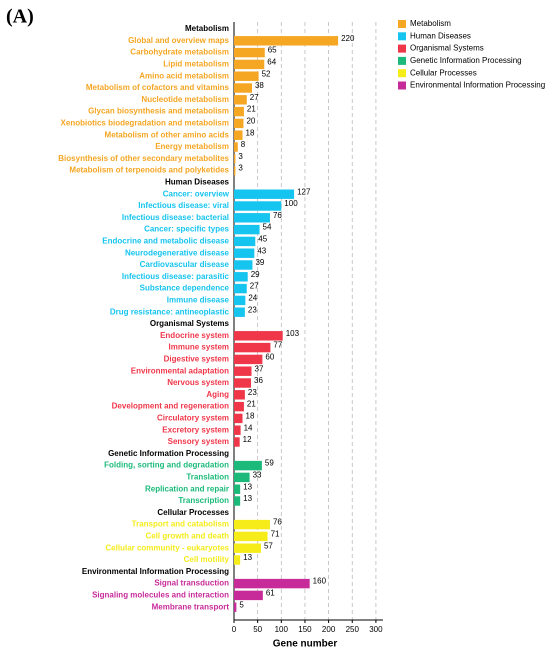 The height and width of the screenshot is (656, 550). I want to click on y-tick-label: Transcription, so click(203, 500).